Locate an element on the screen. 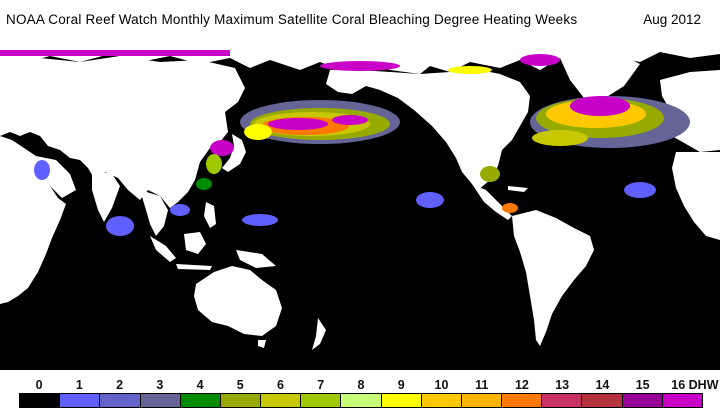 This screenshot has width=720, height=411. west-africa-land is located at coordinates (696, 196).